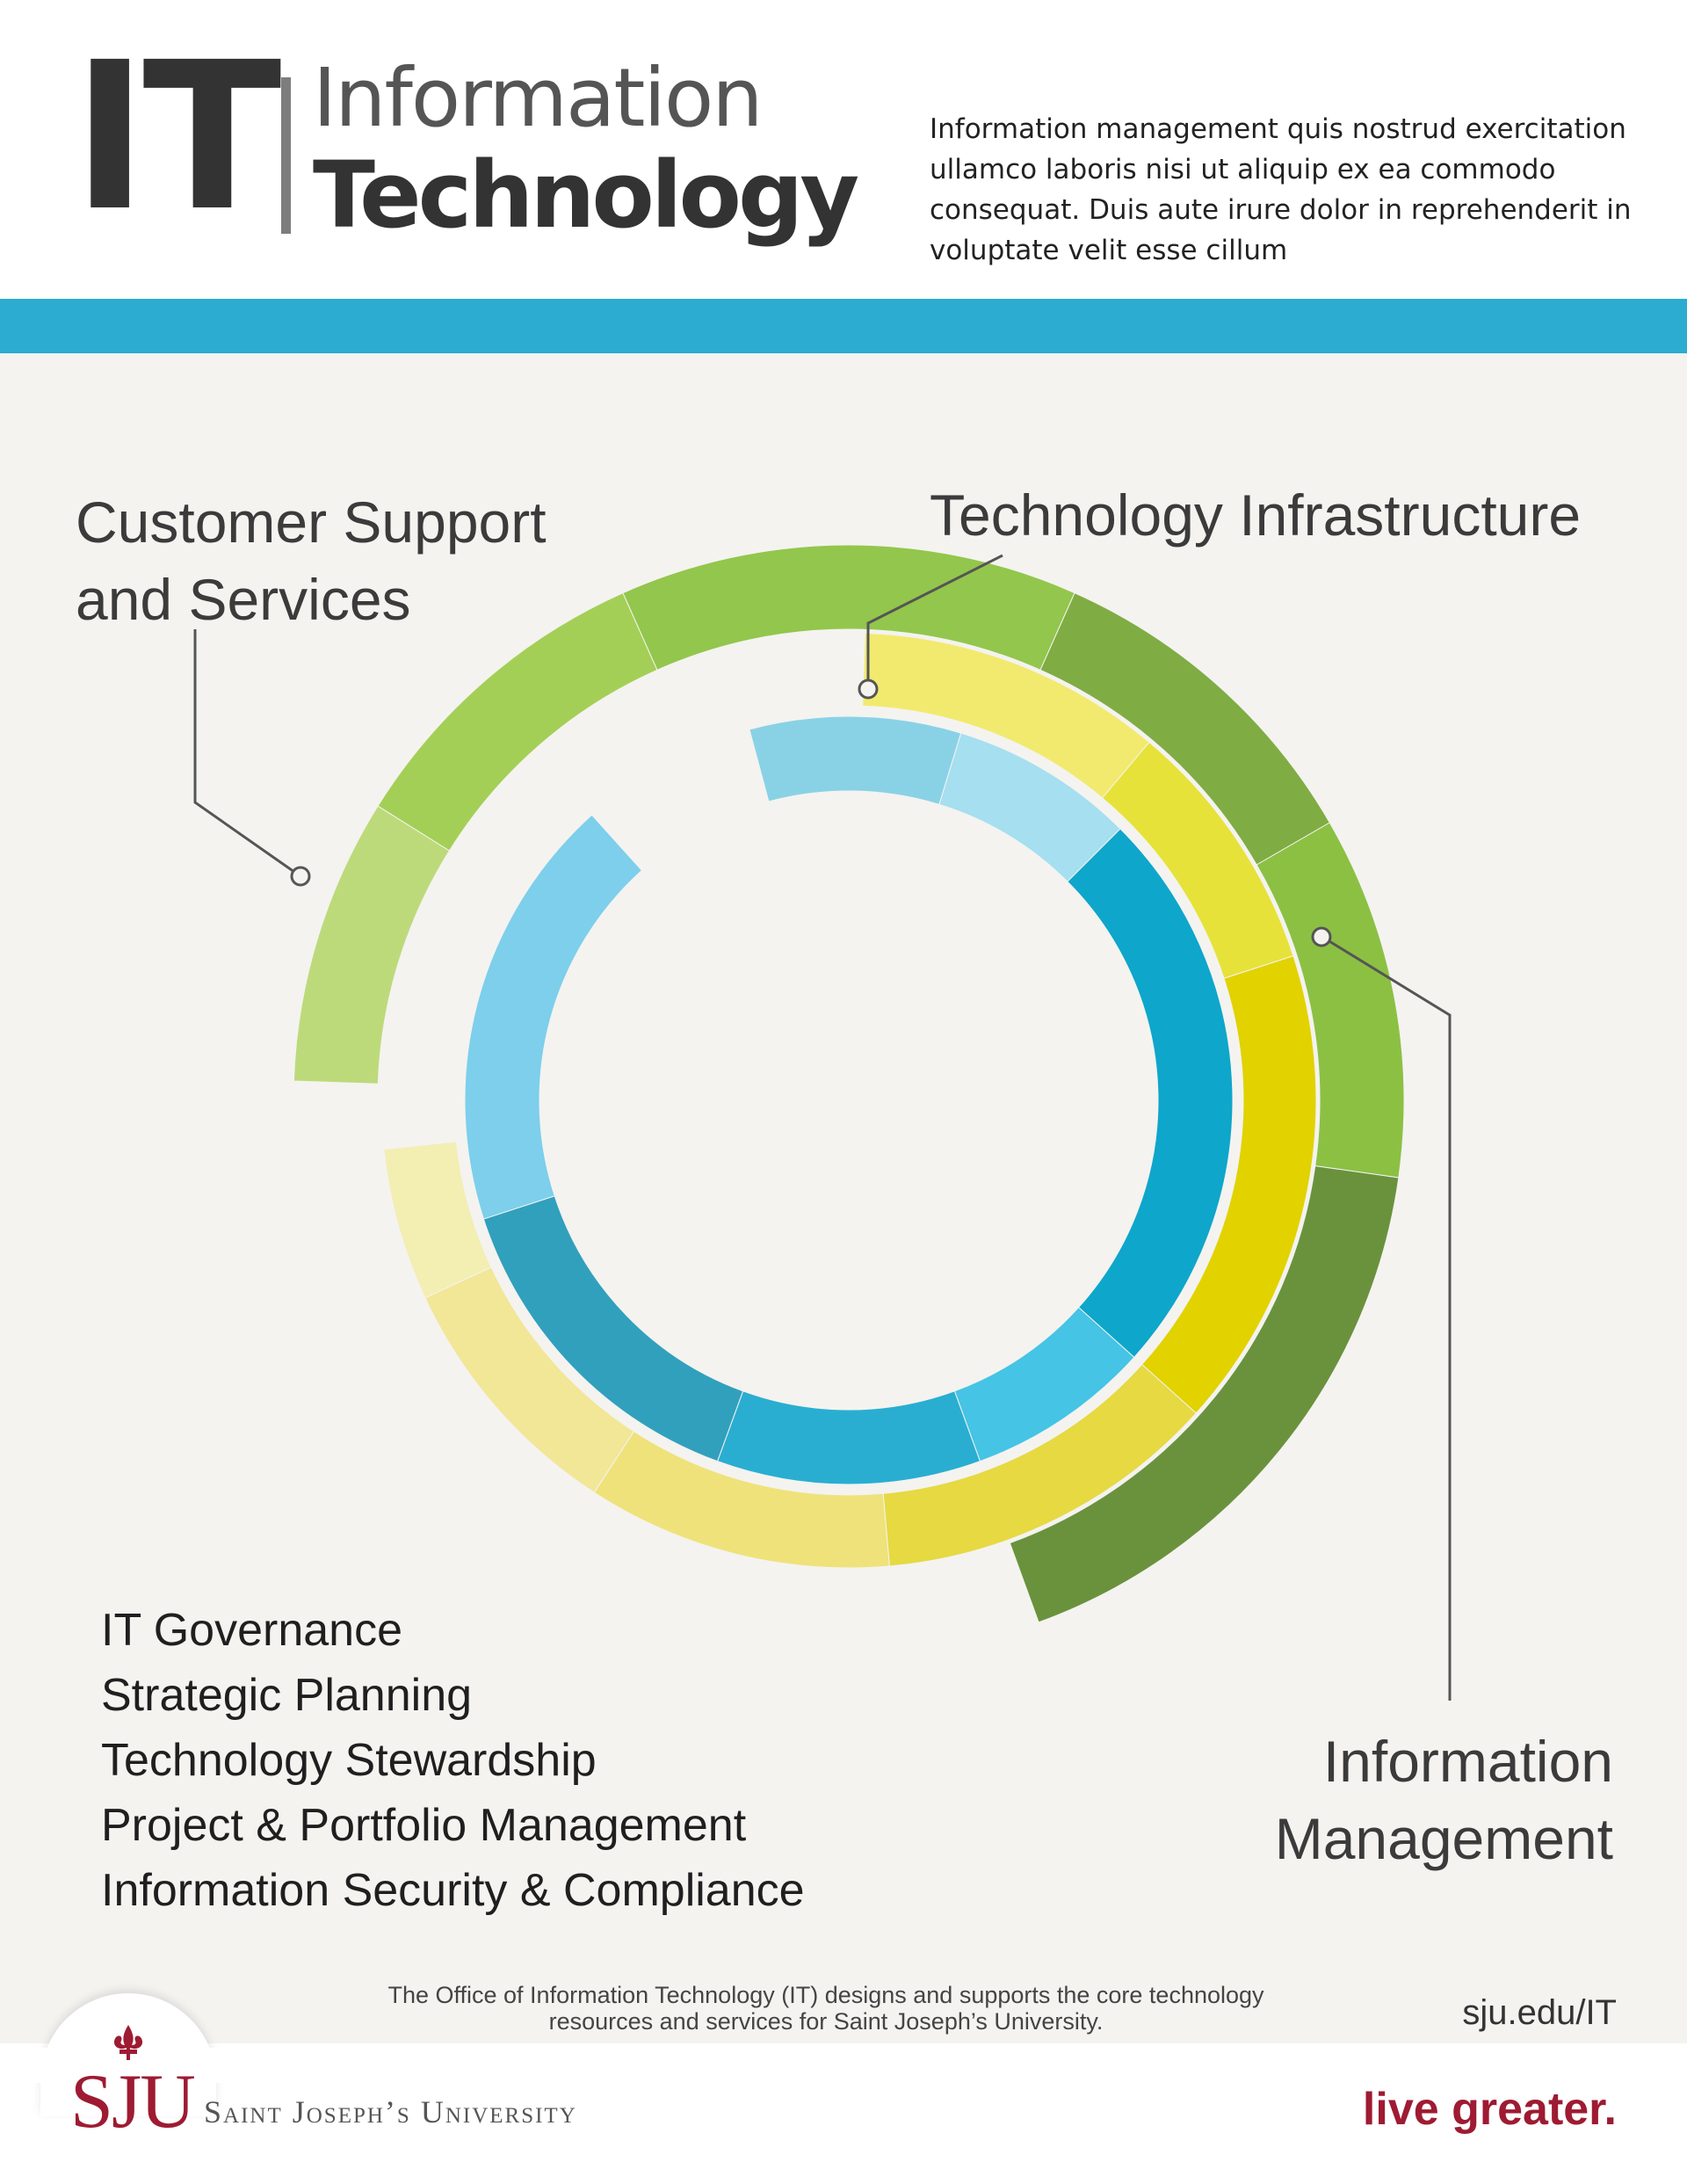 This screenshot has width=1687, height=2184. I want to click on footer-band, so click(843, 2113).